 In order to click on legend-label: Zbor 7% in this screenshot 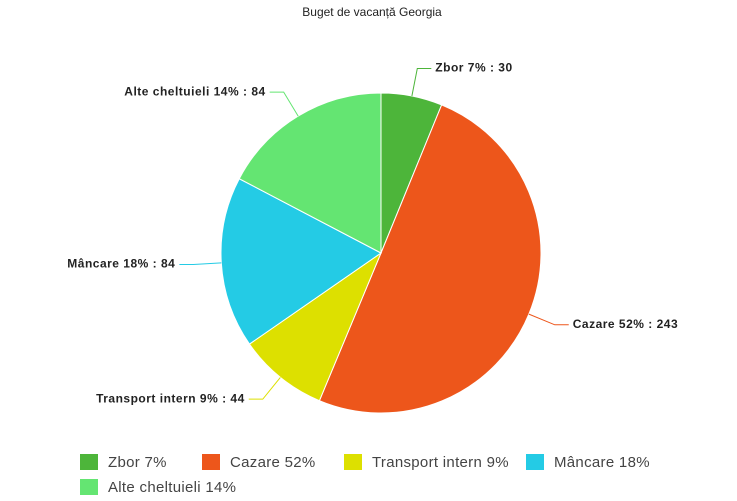, I will do `click(137, 462)`.